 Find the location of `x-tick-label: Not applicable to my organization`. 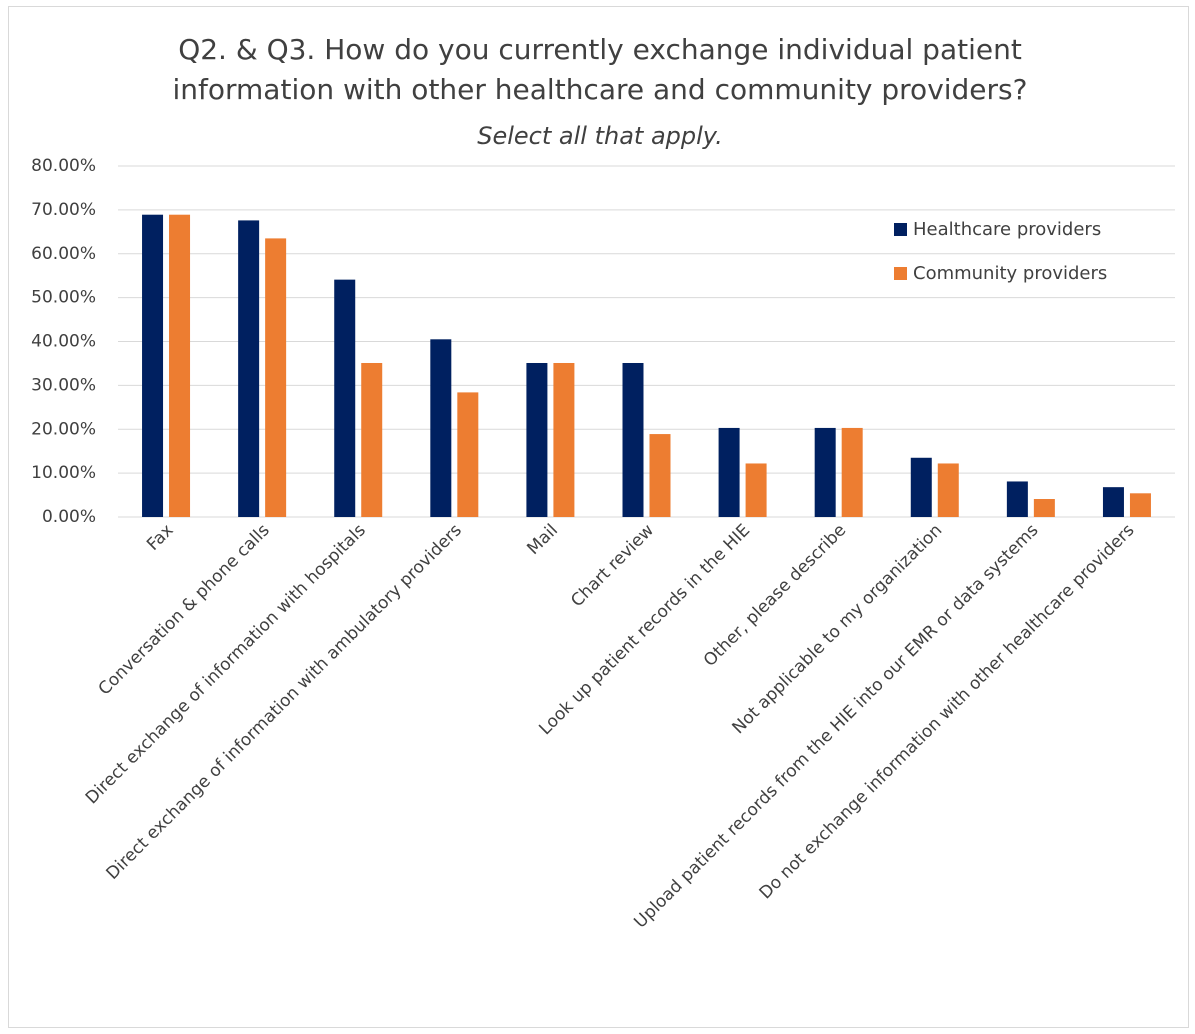

x-tick-label: Not applicable to my organization is located at coordinates (838, 629).